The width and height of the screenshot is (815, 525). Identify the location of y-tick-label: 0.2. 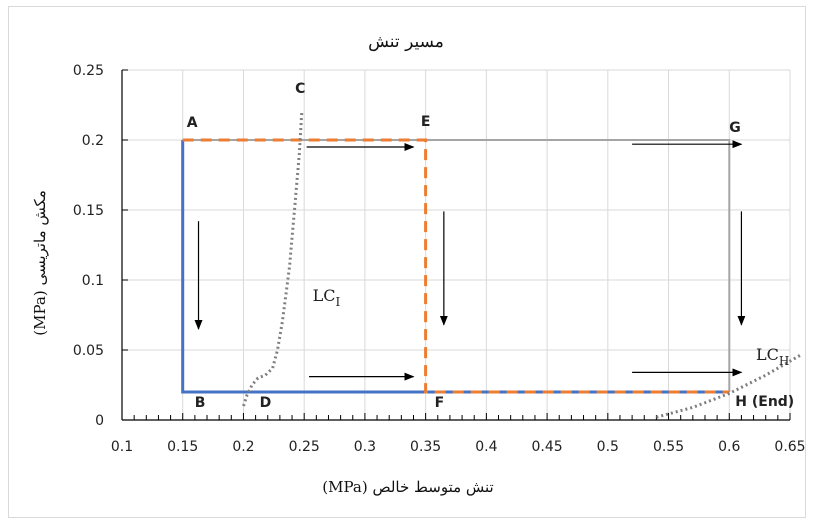
(93, 141).